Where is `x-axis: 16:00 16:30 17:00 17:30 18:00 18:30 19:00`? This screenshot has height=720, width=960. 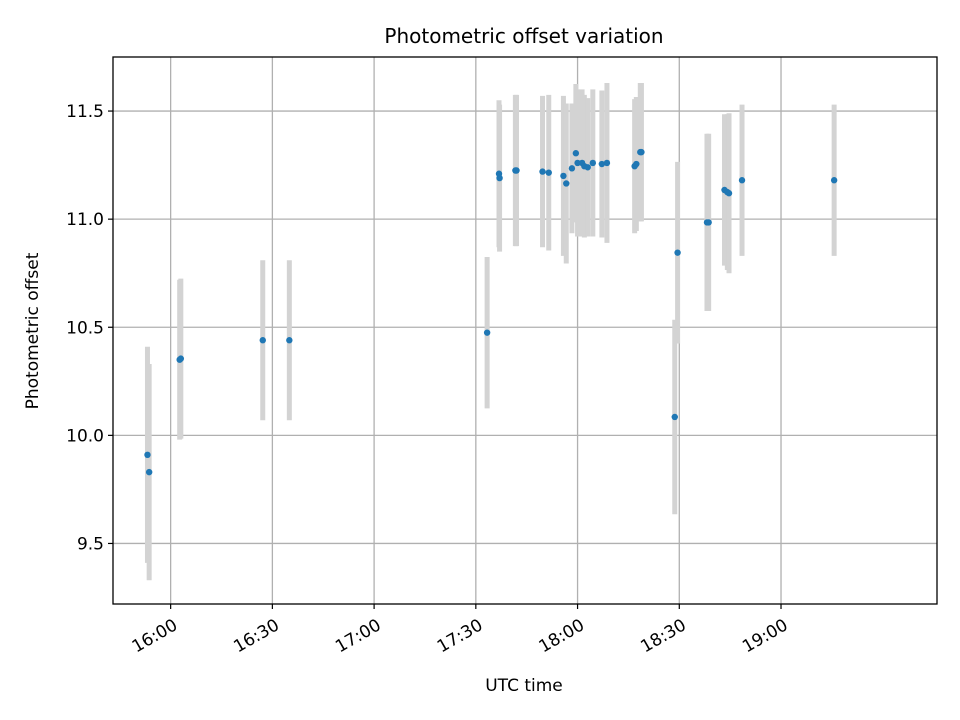
x-axis: 16:00 16:30 17:00 17:30 18:00 18:30 19:00 is located at coordinates (460, 630).